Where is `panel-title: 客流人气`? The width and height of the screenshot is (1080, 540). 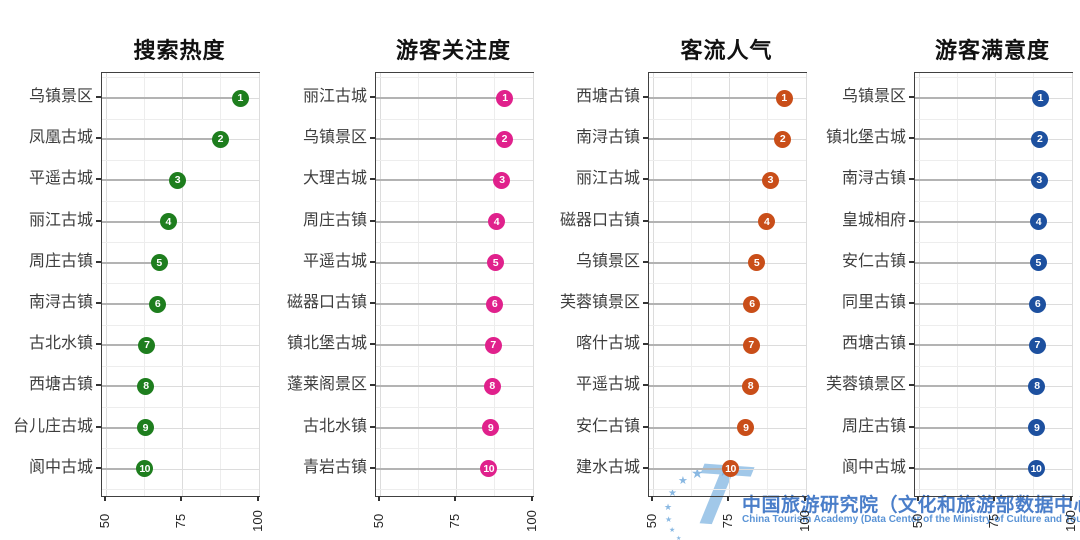 panel-title: 客流人气 is located at coordinates (726, 50).